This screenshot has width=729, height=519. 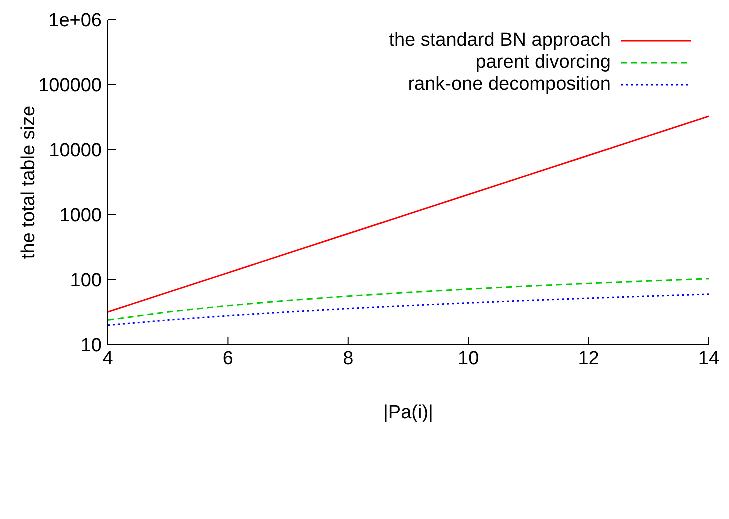 What do you see at coordinates (348, 359) in the screenshot?
I see `x-tick-label: 8` at bounding box center [348, 359].